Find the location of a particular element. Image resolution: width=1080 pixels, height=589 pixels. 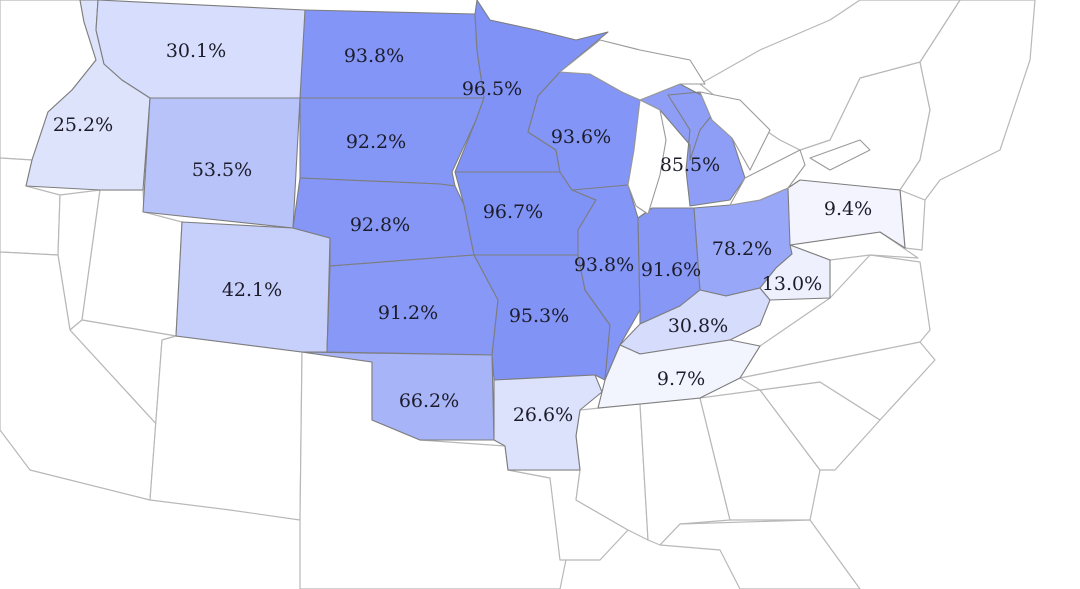

new-mexico-outline is located at coordinates (226, 428).